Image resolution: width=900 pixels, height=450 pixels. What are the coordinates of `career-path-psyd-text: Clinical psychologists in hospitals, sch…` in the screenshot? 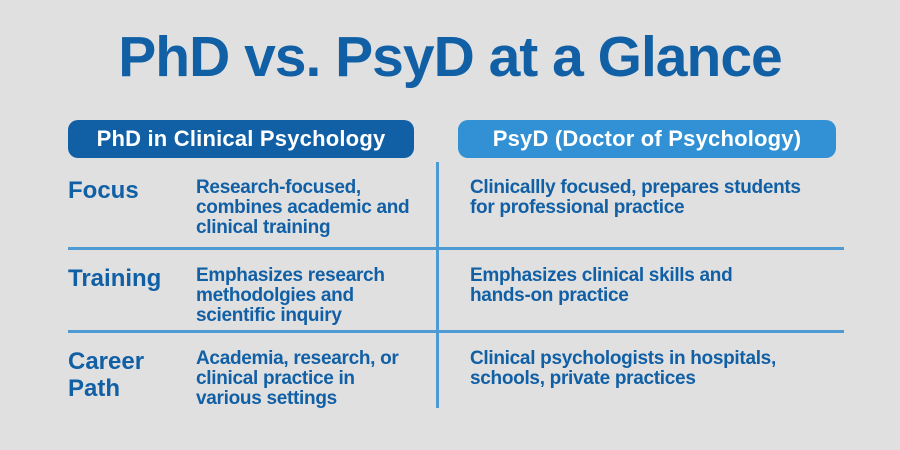 It's located at (623, 368).